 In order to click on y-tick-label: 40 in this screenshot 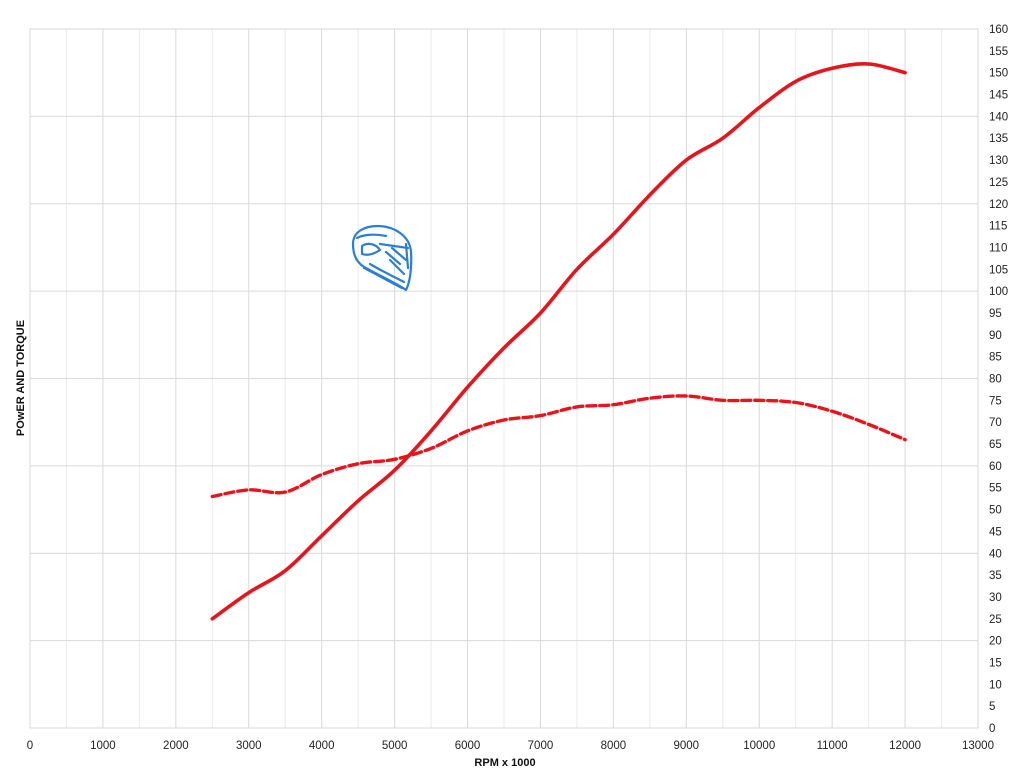, I will do `click(995, 554)`.